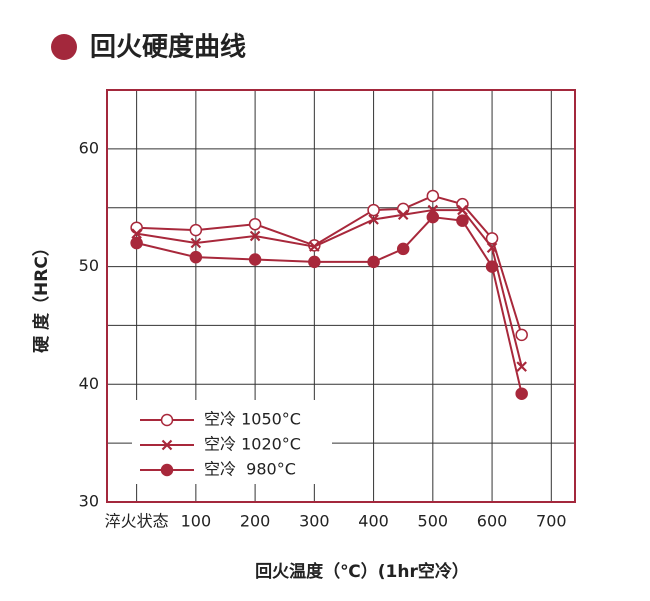  Describe the element at coordinates (137, 521) in the screenshot. I see `x-tick-label: 淬火状态` at that location.